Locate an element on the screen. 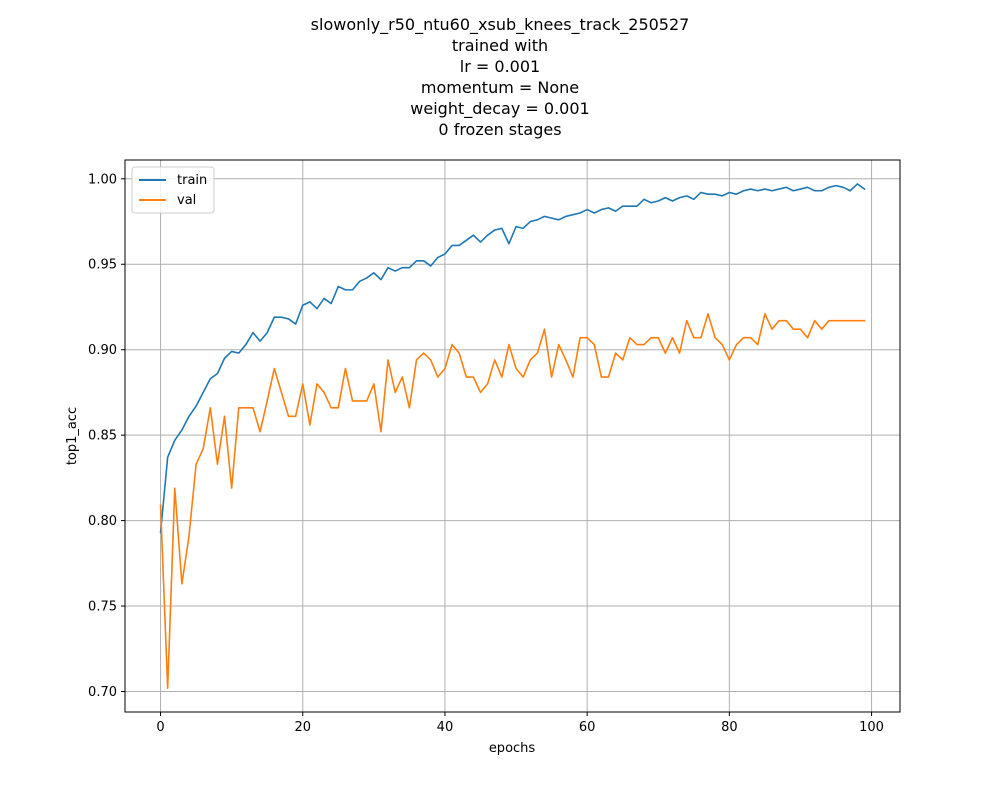 The height and width of the screenshot is (800, 1000). legend: train val is located at coordinates (173, 190).